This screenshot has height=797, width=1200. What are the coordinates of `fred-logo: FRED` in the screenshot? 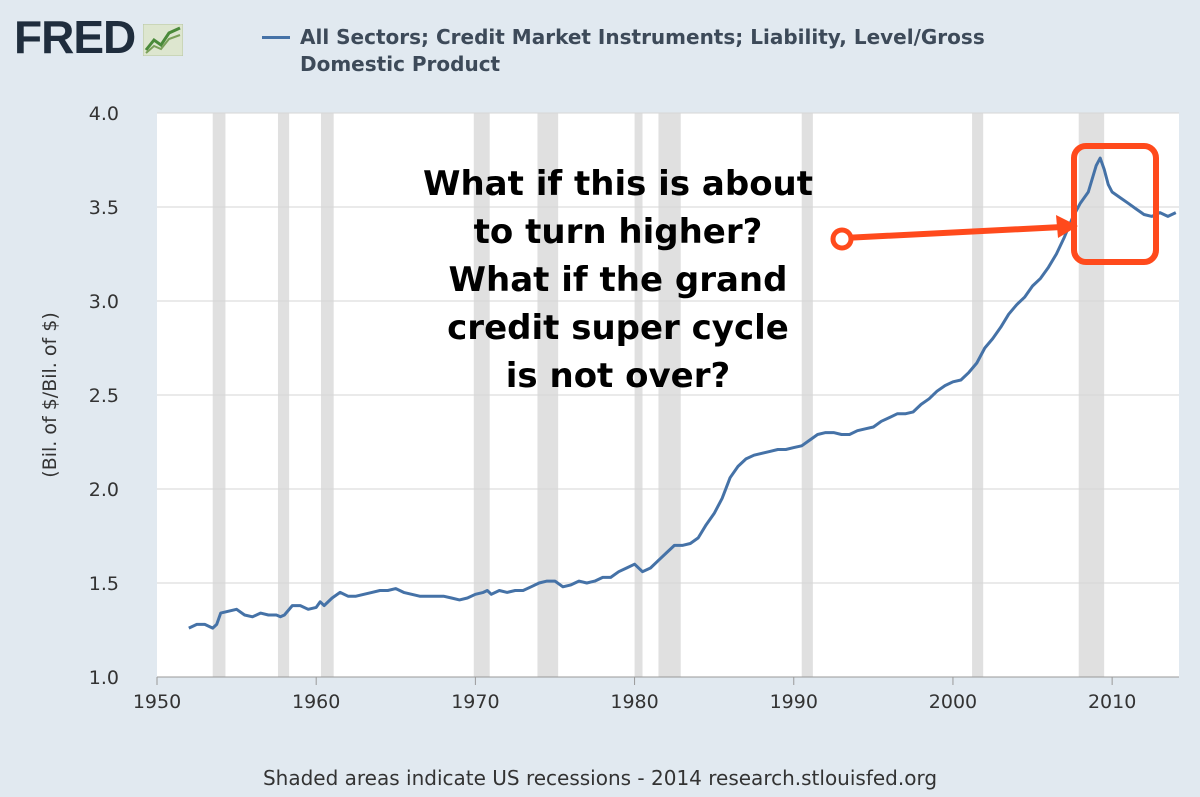 It's located at (99, 37).